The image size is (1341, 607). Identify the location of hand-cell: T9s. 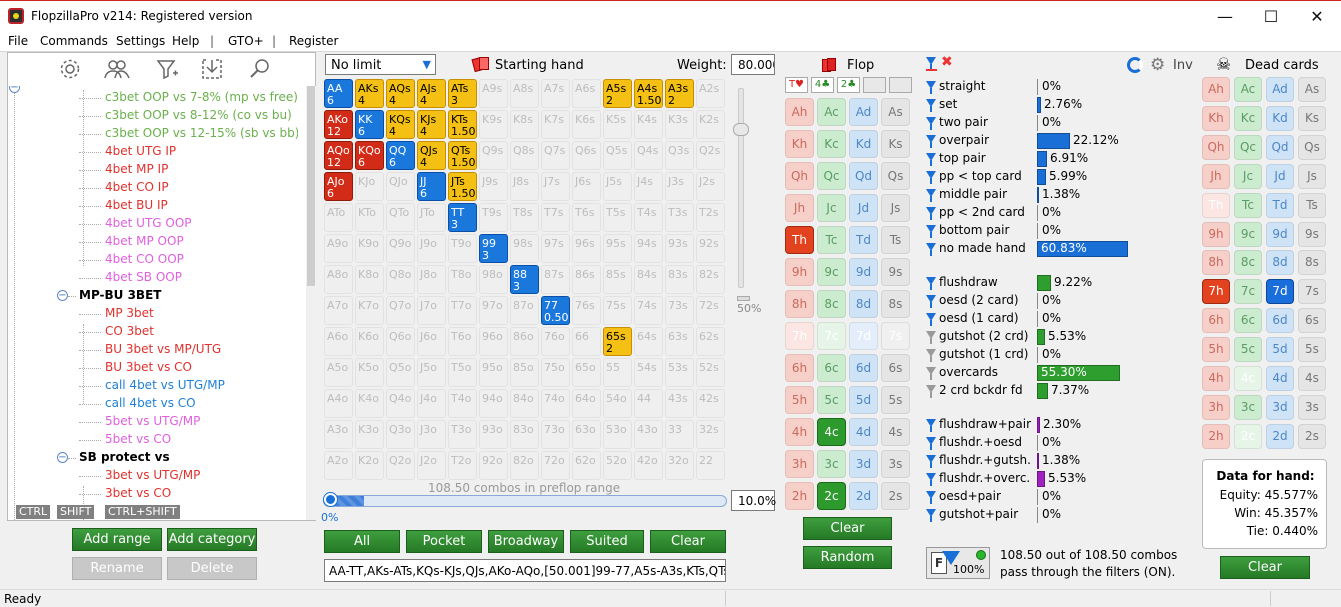
(493, 217).